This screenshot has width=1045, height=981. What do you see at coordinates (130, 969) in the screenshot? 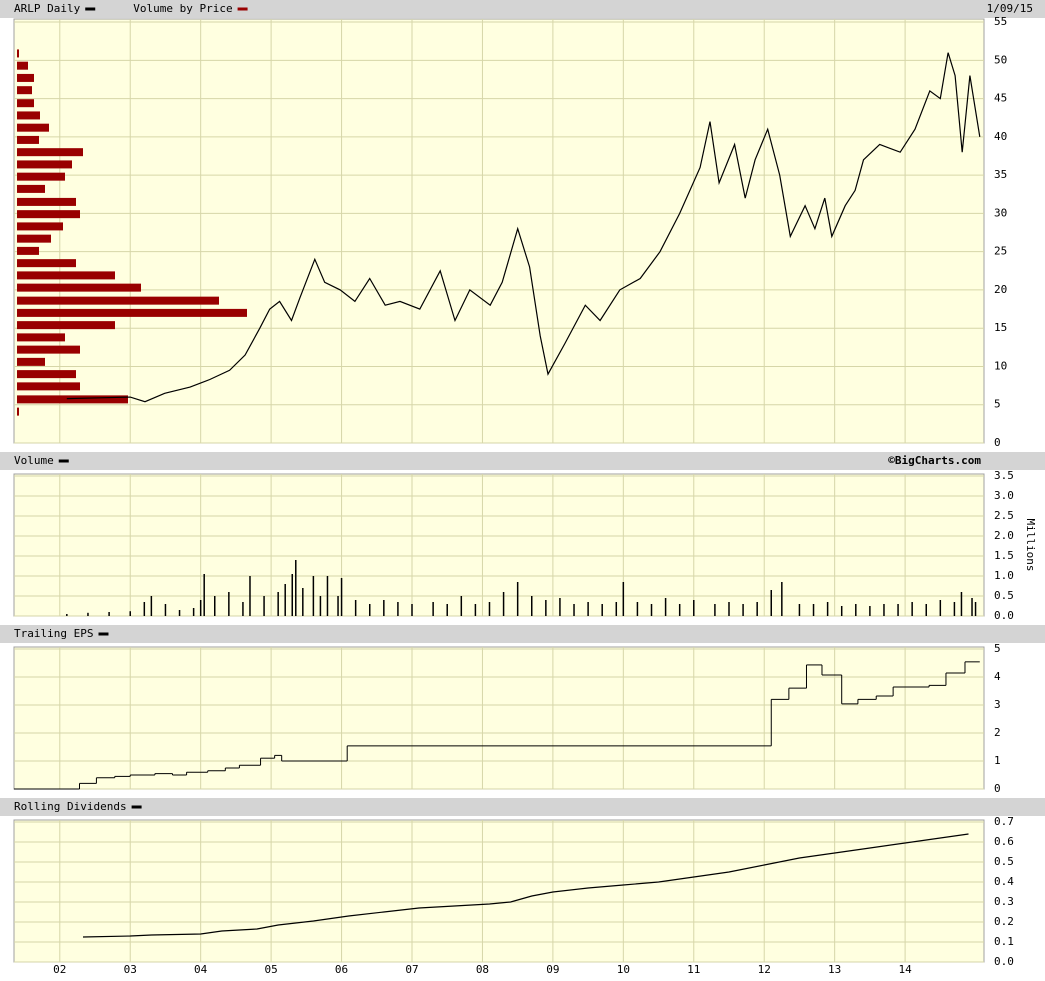
I see `x-tick-label: 03` at bounding box center [130, 969].